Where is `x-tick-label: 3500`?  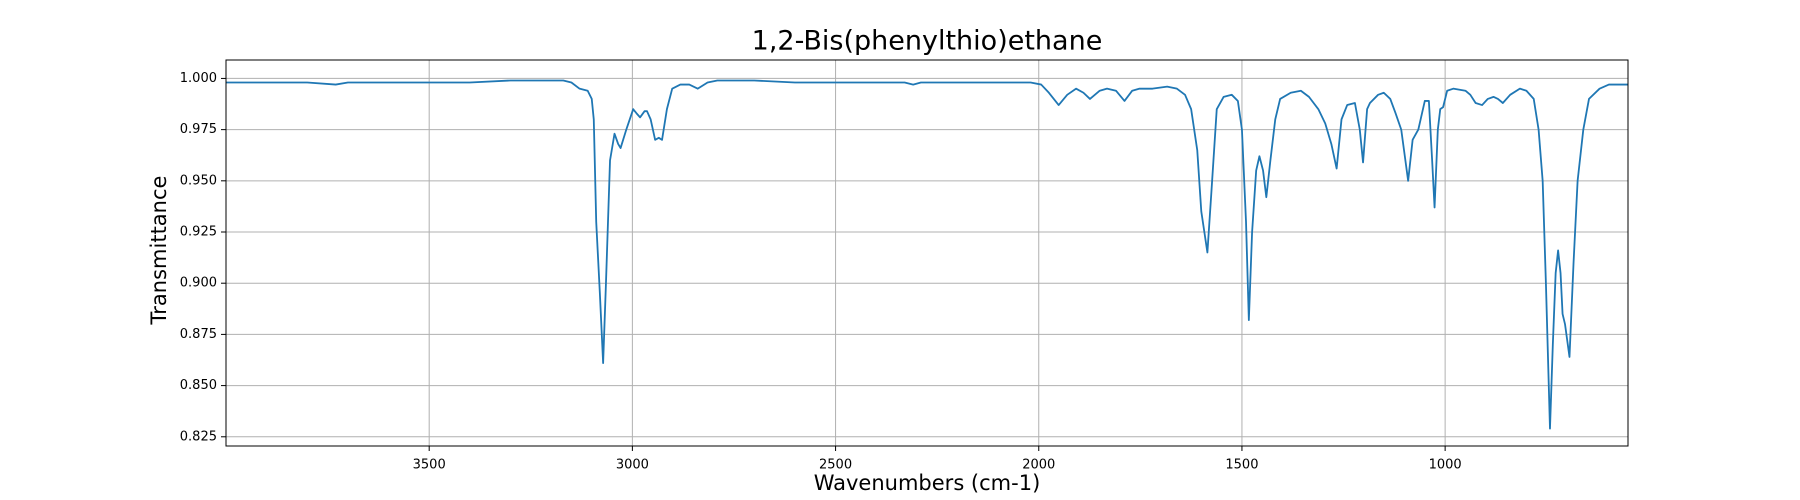
x-tick-label: 3500 is located at coordinates (429, 465).